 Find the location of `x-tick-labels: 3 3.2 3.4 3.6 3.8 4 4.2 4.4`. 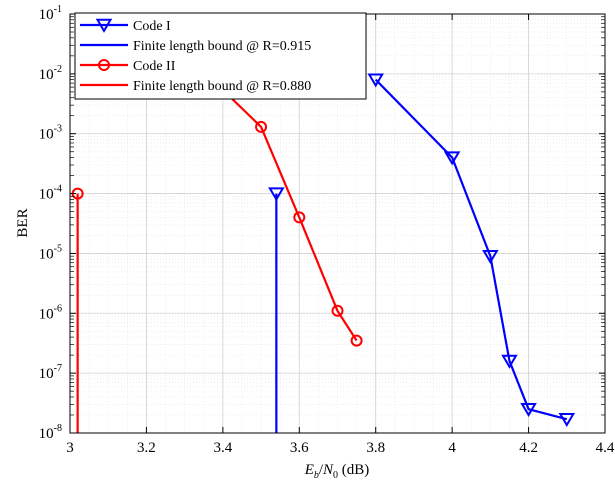

x-tick-labels: 3 3.2 3.4 3.6 3.8 4 4.2 4.4 is located at coordinates (340, 448).